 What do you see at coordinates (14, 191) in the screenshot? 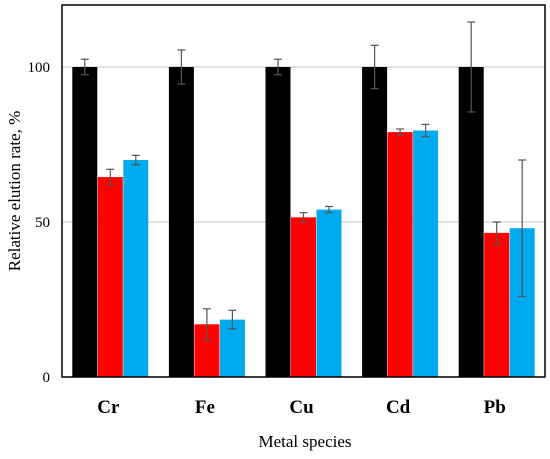
I see `y-axis-title: Relative elution rate, %` at bounding box center [14, 191].